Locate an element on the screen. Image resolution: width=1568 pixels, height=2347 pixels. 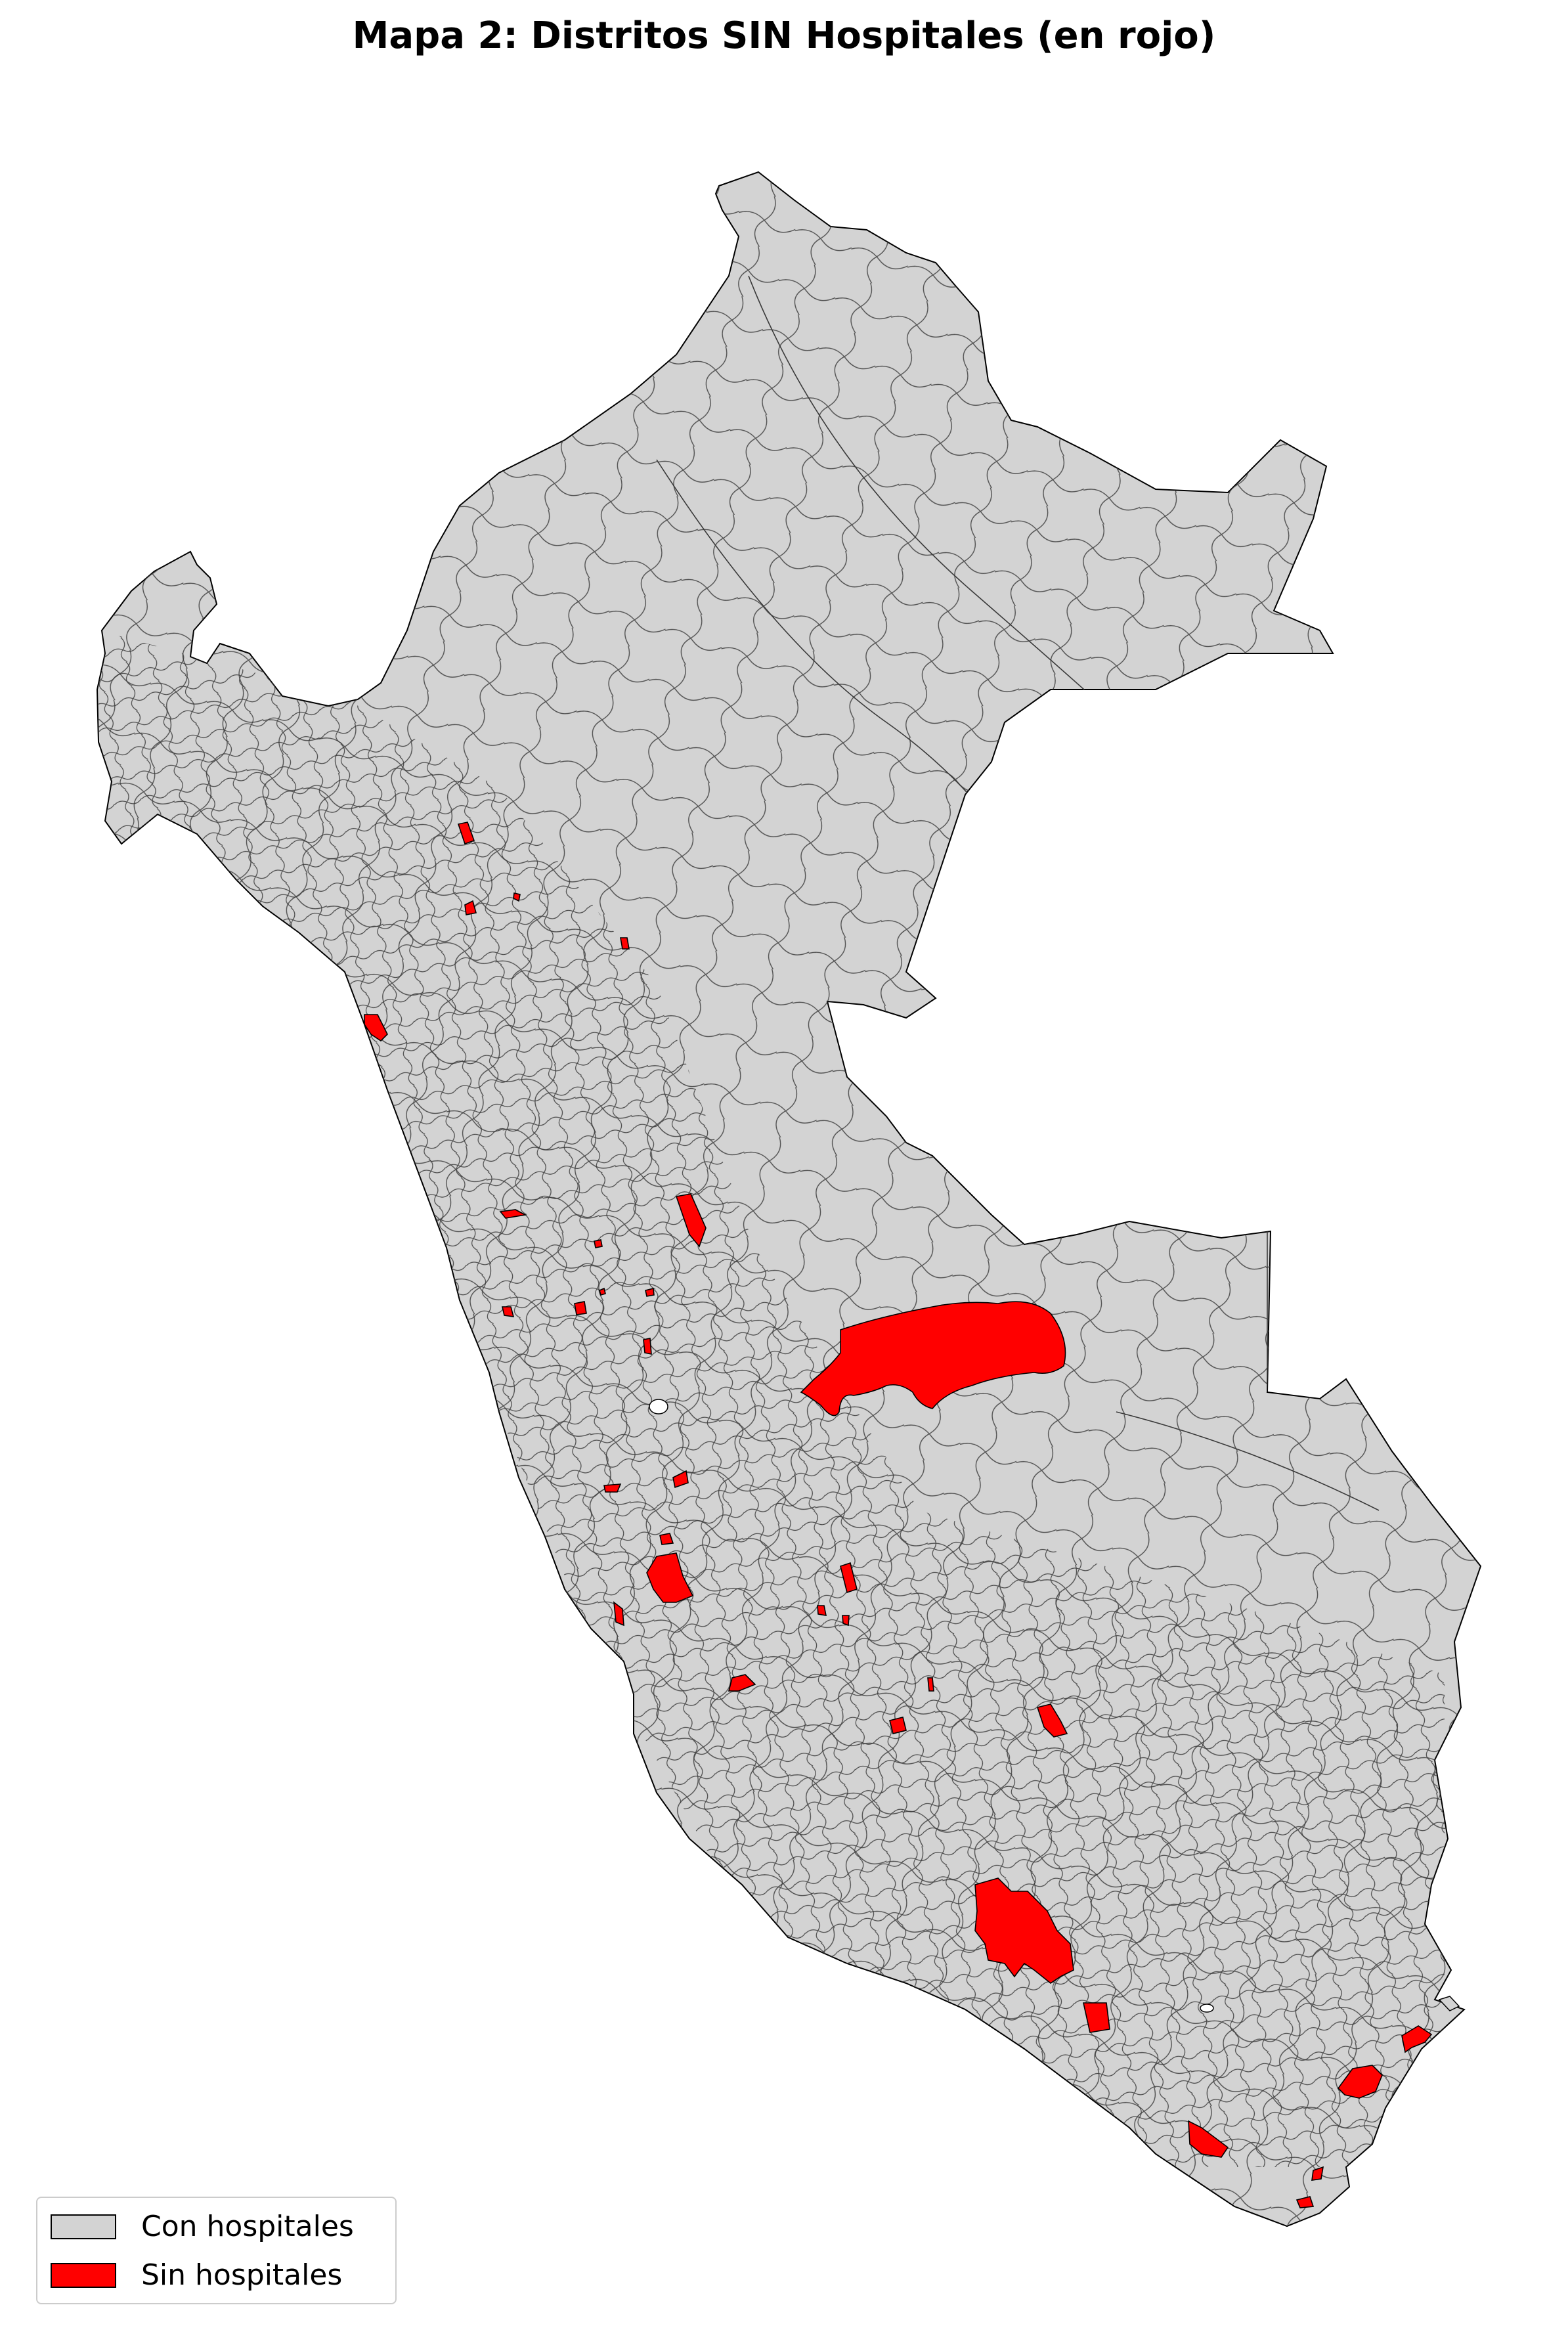
legend-label: Con hospitales is located at coordinates (247, 2226).